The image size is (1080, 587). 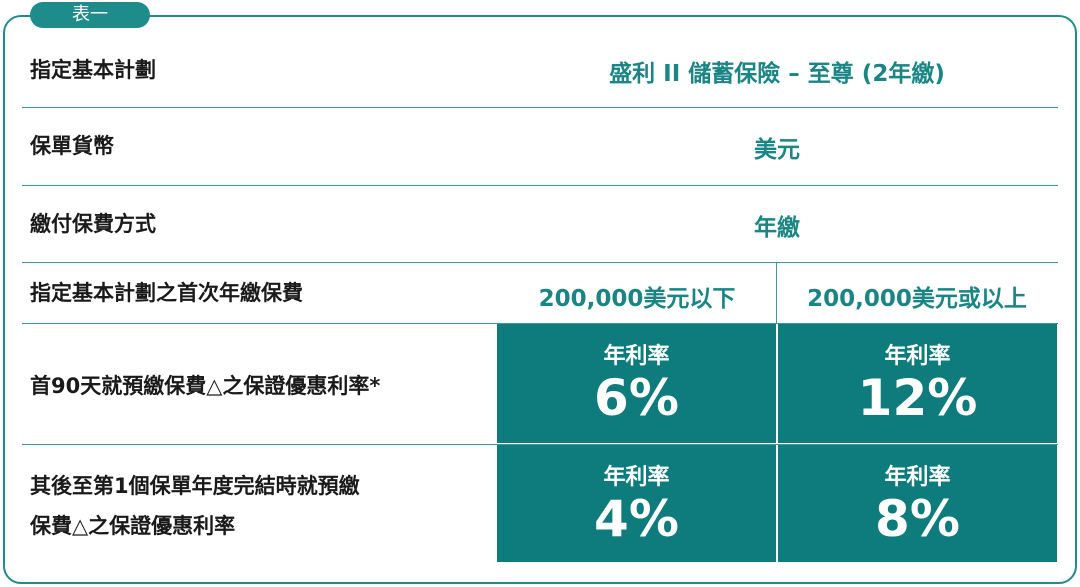 I want to click on rate-cell: 年利率 6%, so click(x=636, y=383).